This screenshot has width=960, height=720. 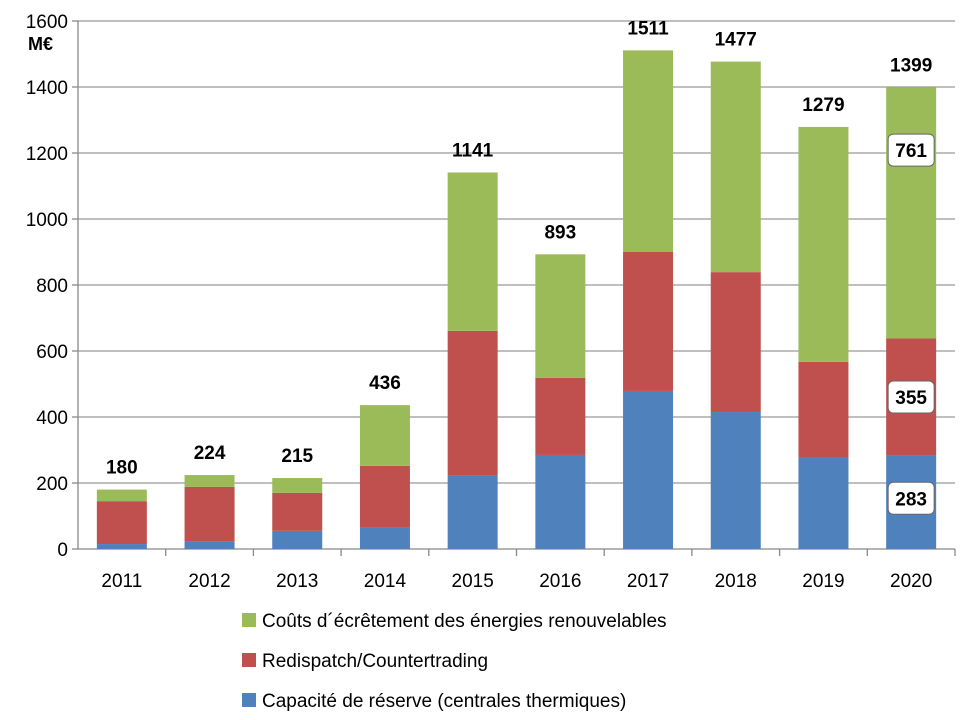 I want to click on y-tick-label: 400, so click(x=52, y=418).